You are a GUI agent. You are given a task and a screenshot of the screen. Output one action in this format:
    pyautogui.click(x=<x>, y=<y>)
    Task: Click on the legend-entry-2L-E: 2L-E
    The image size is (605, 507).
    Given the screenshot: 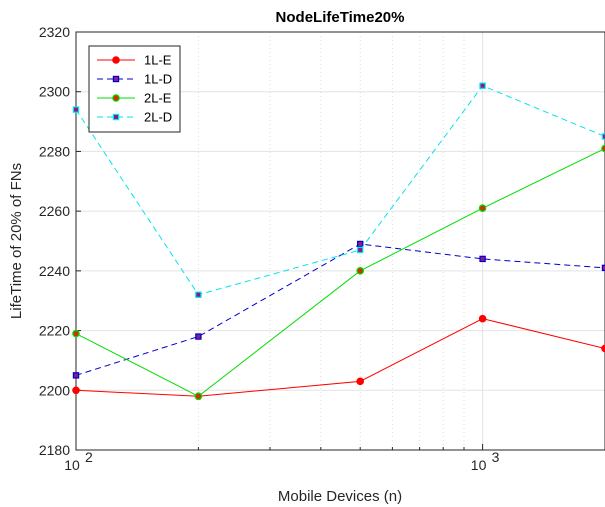 What is the action you would take?
    pyautogui.click(x=134, y=98)
    